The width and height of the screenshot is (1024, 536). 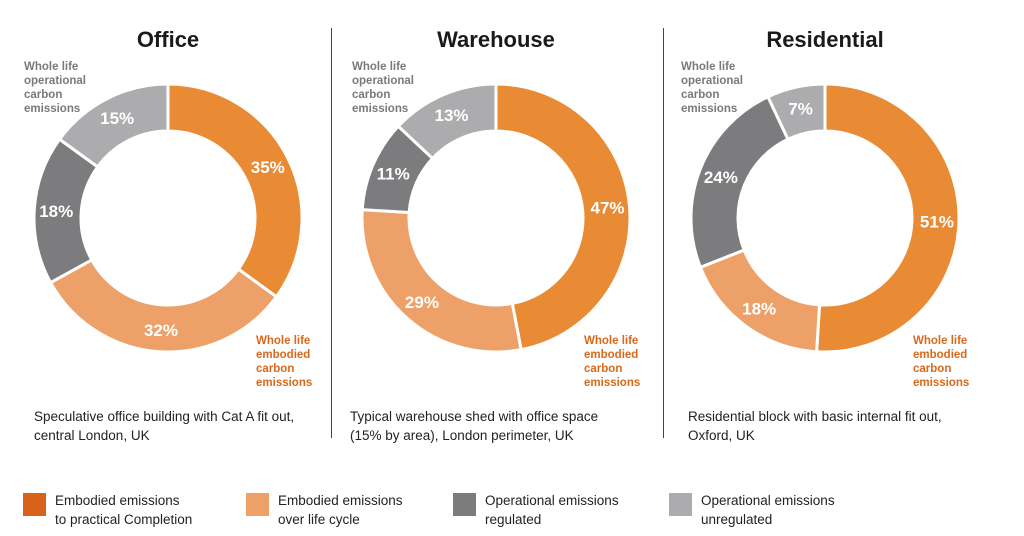 I want to click on office-operational-label-line: carbon, so click(x=43, y=95).